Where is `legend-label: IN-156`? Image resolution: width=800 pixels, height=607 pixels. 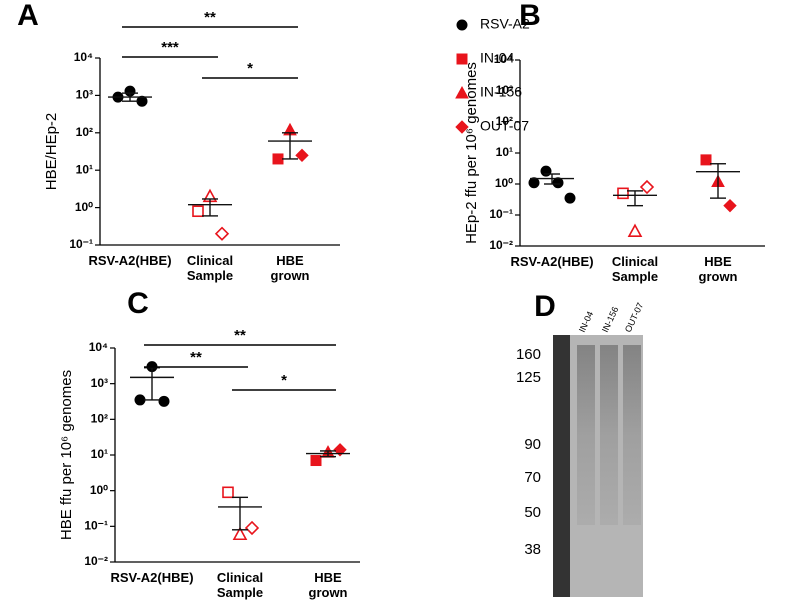 legend-label: IN-156 is located at coordinates (501, 92).